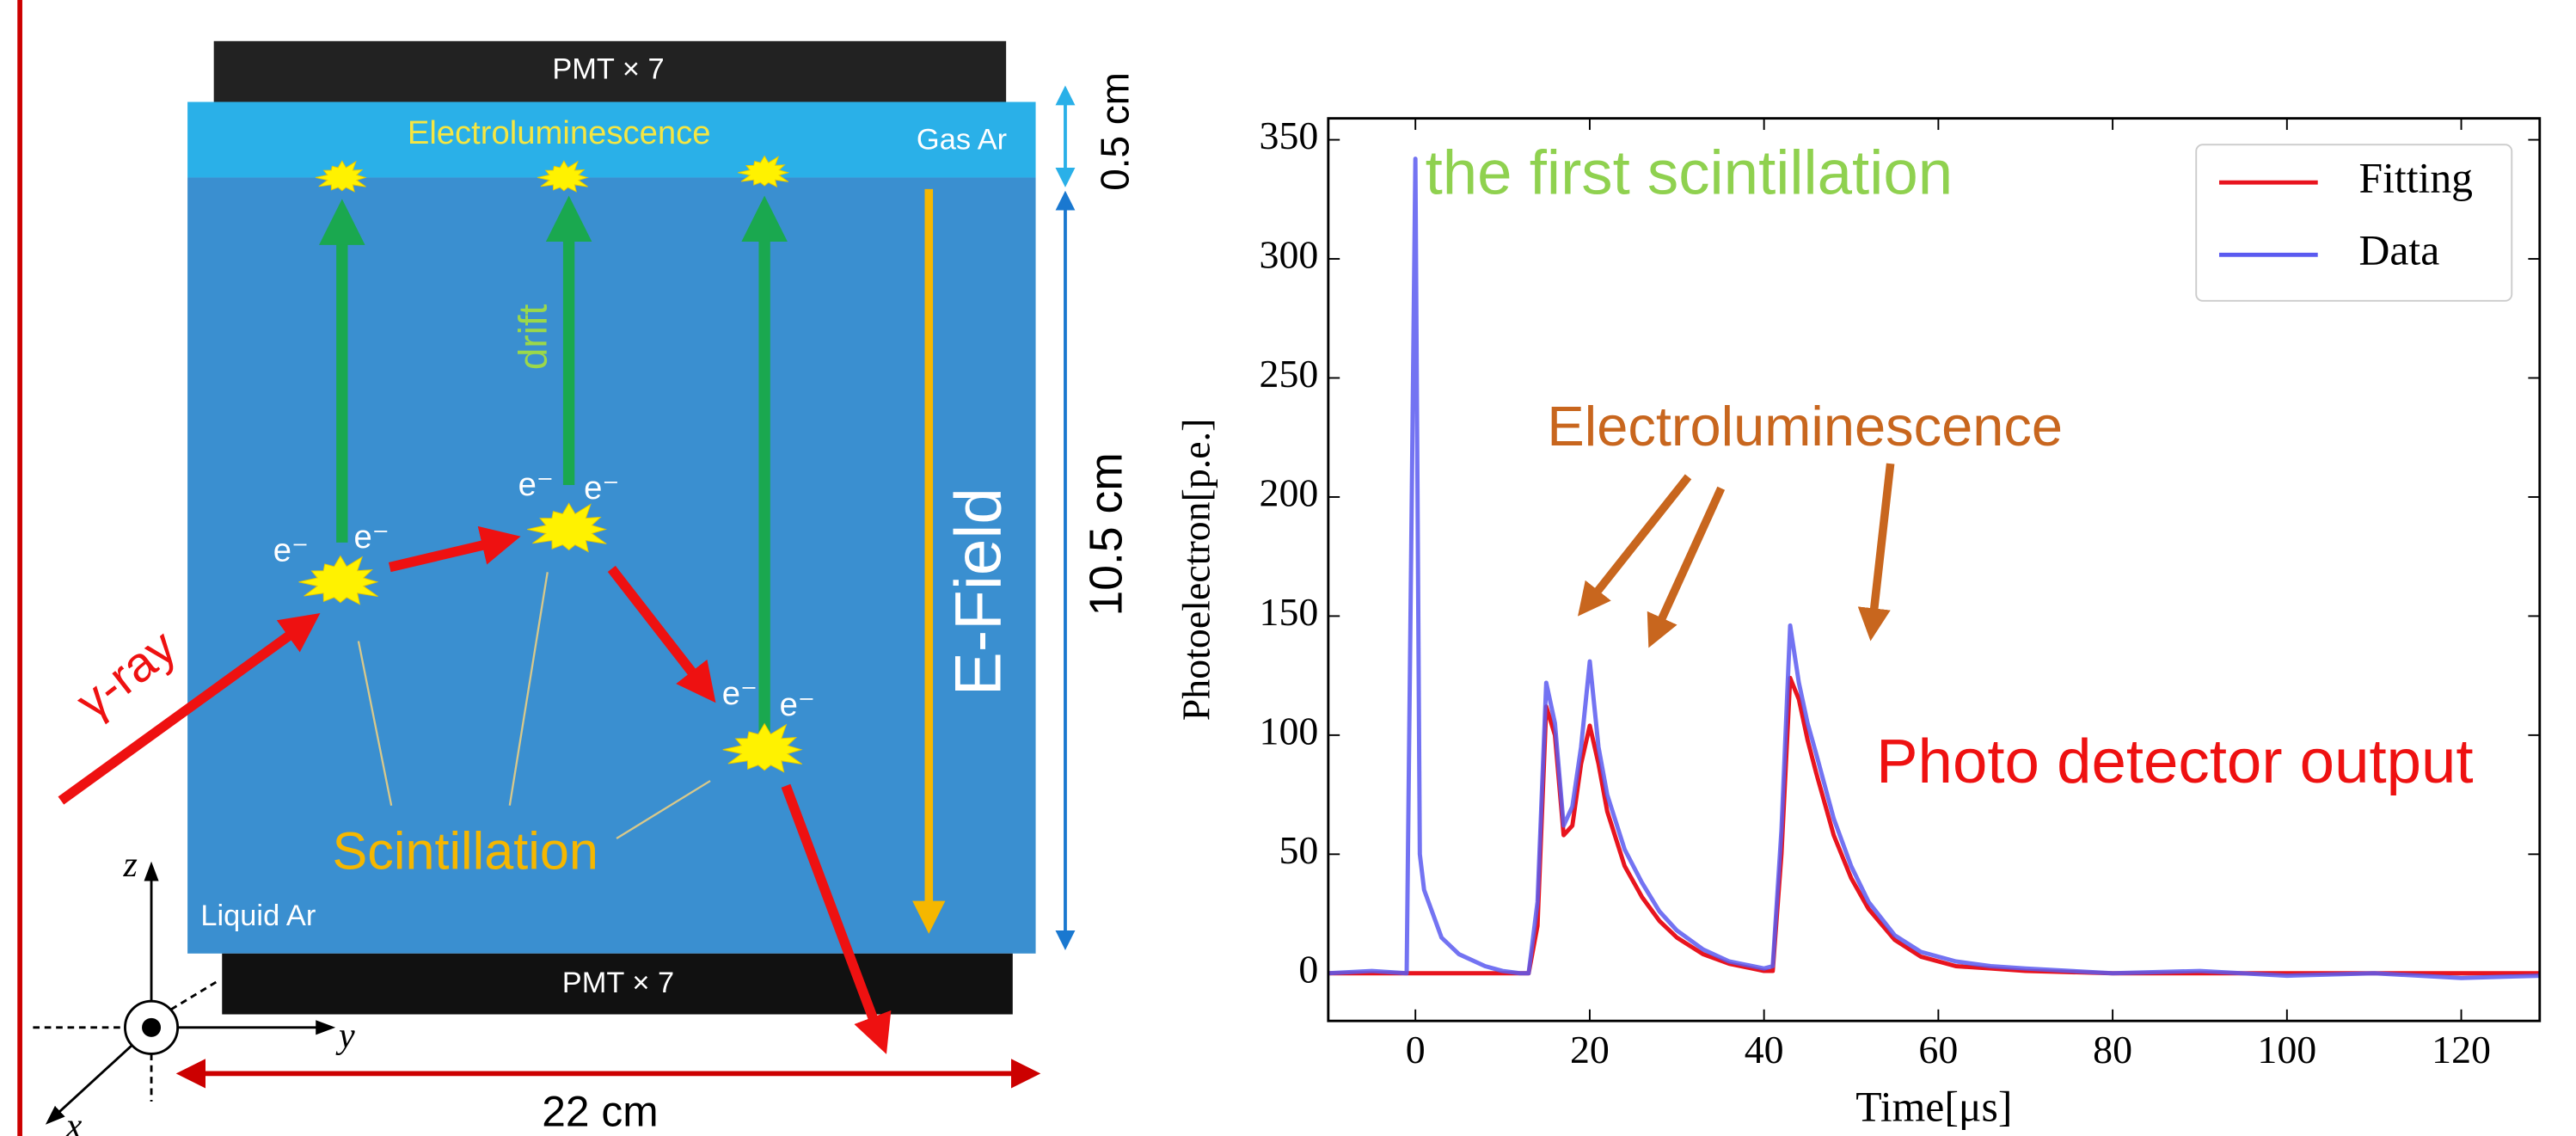 Image resolution: width=2576 pixels, height=1136 pixels. I want to click on label: 0.5 cm, so click(1114, 131).